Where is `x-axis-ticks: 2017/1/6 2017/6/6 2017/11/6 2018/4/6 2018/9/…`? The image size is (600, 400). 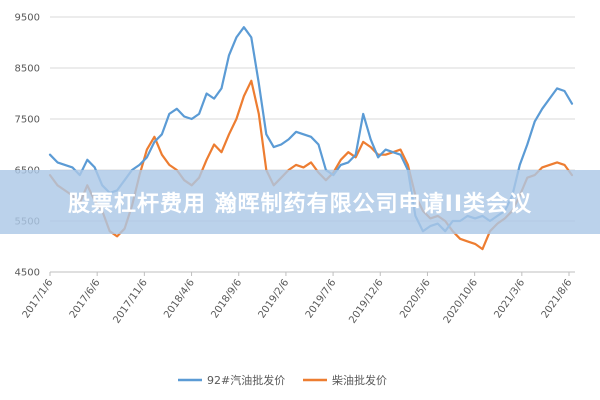 x-axis-ticks: 2017/1/6 2017/6/6 2017/11/6 2018/4/6 2018/9/… is located at coordinates (298, 299).